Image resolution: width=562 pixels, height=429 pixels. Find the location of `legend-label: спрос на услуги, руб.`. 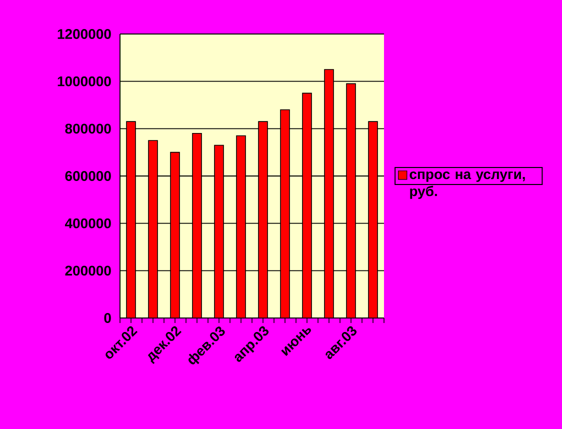

legend-label: спрос на услуги, руб. is located at coordinates (467, 185).